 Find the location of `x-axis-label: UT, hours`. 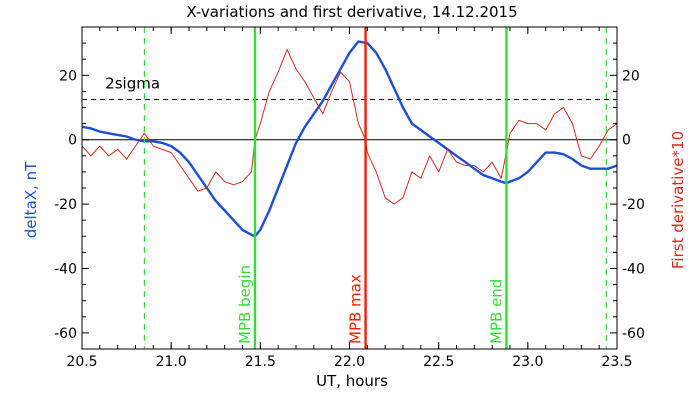

x-axis-label: UT, hours is located at coordinates (352, 381).